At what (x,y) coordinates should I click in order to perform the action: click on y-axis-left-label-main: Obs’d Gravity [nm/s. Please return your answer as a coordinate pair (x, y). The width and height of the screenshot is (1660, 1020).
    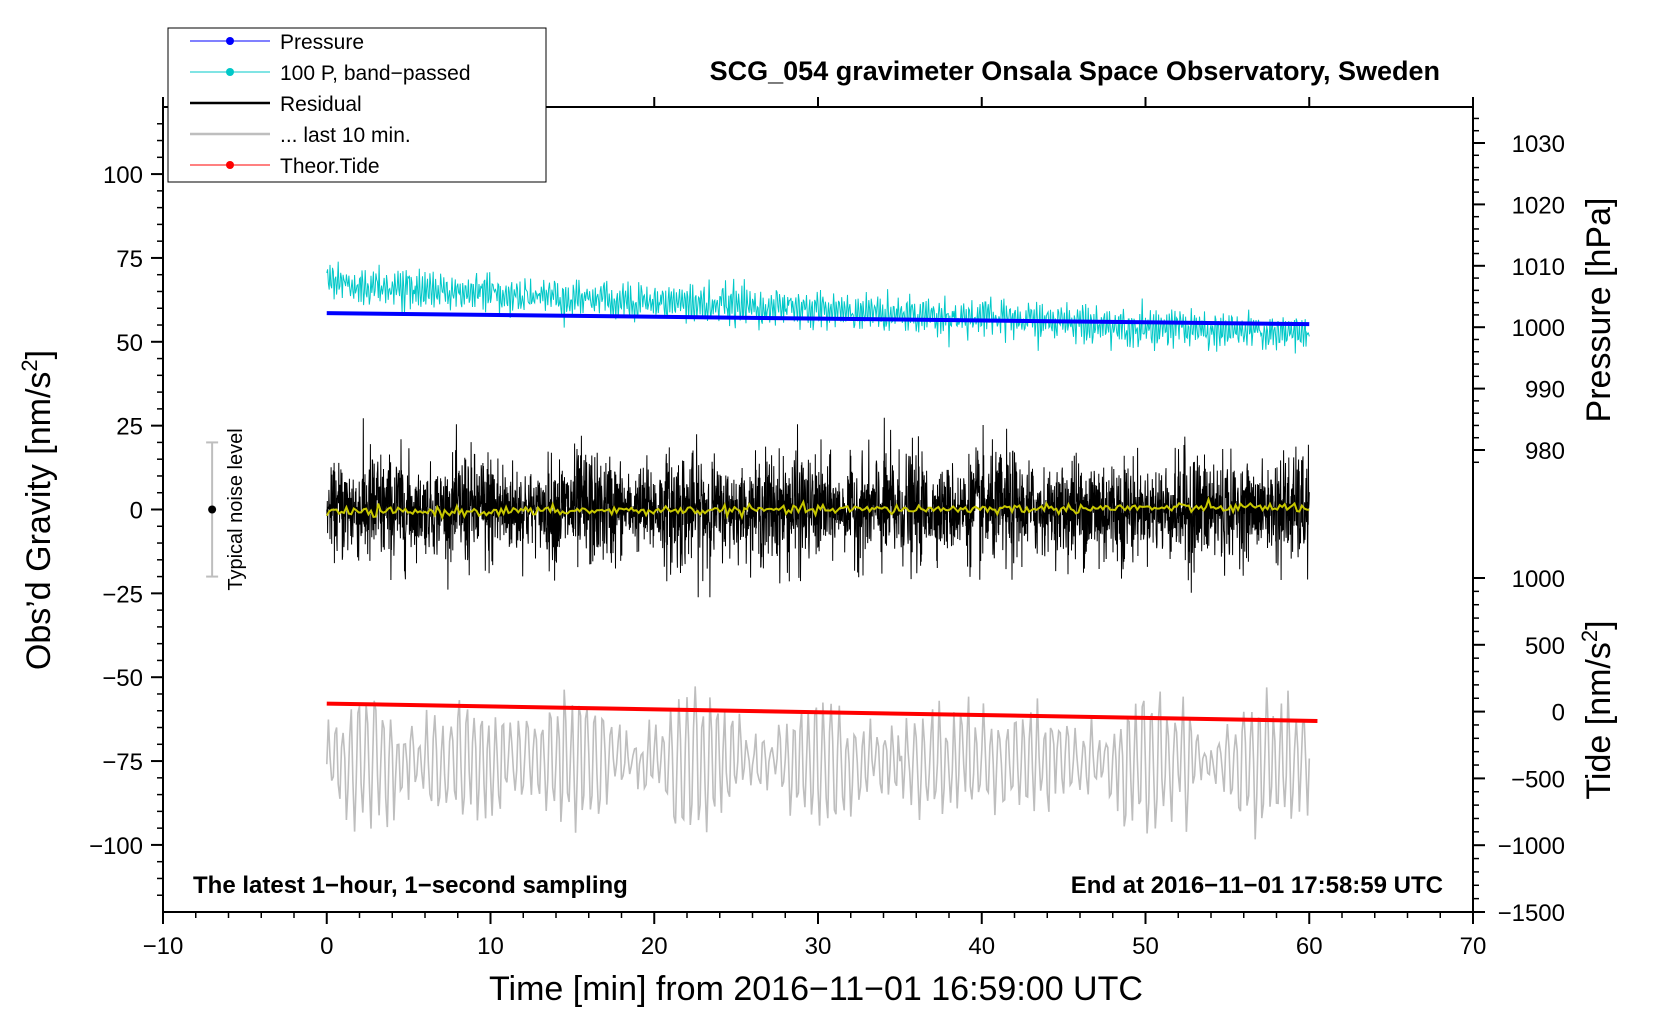
    Looking at the image, I should click on (39, 521).